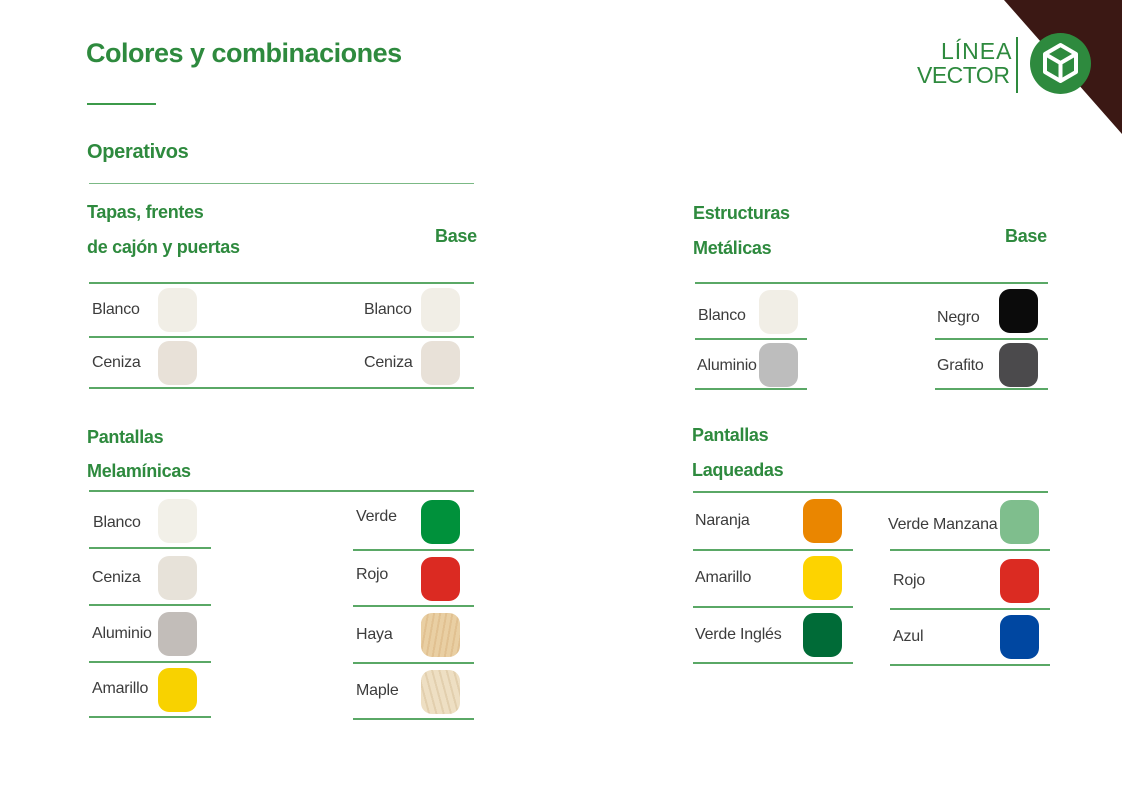 This screenshot has width=1122, height=793. What do you see at coordinates (722, 520) in the screenshot?
I see `color-label: Naranja` at bounding box center [722, 520].